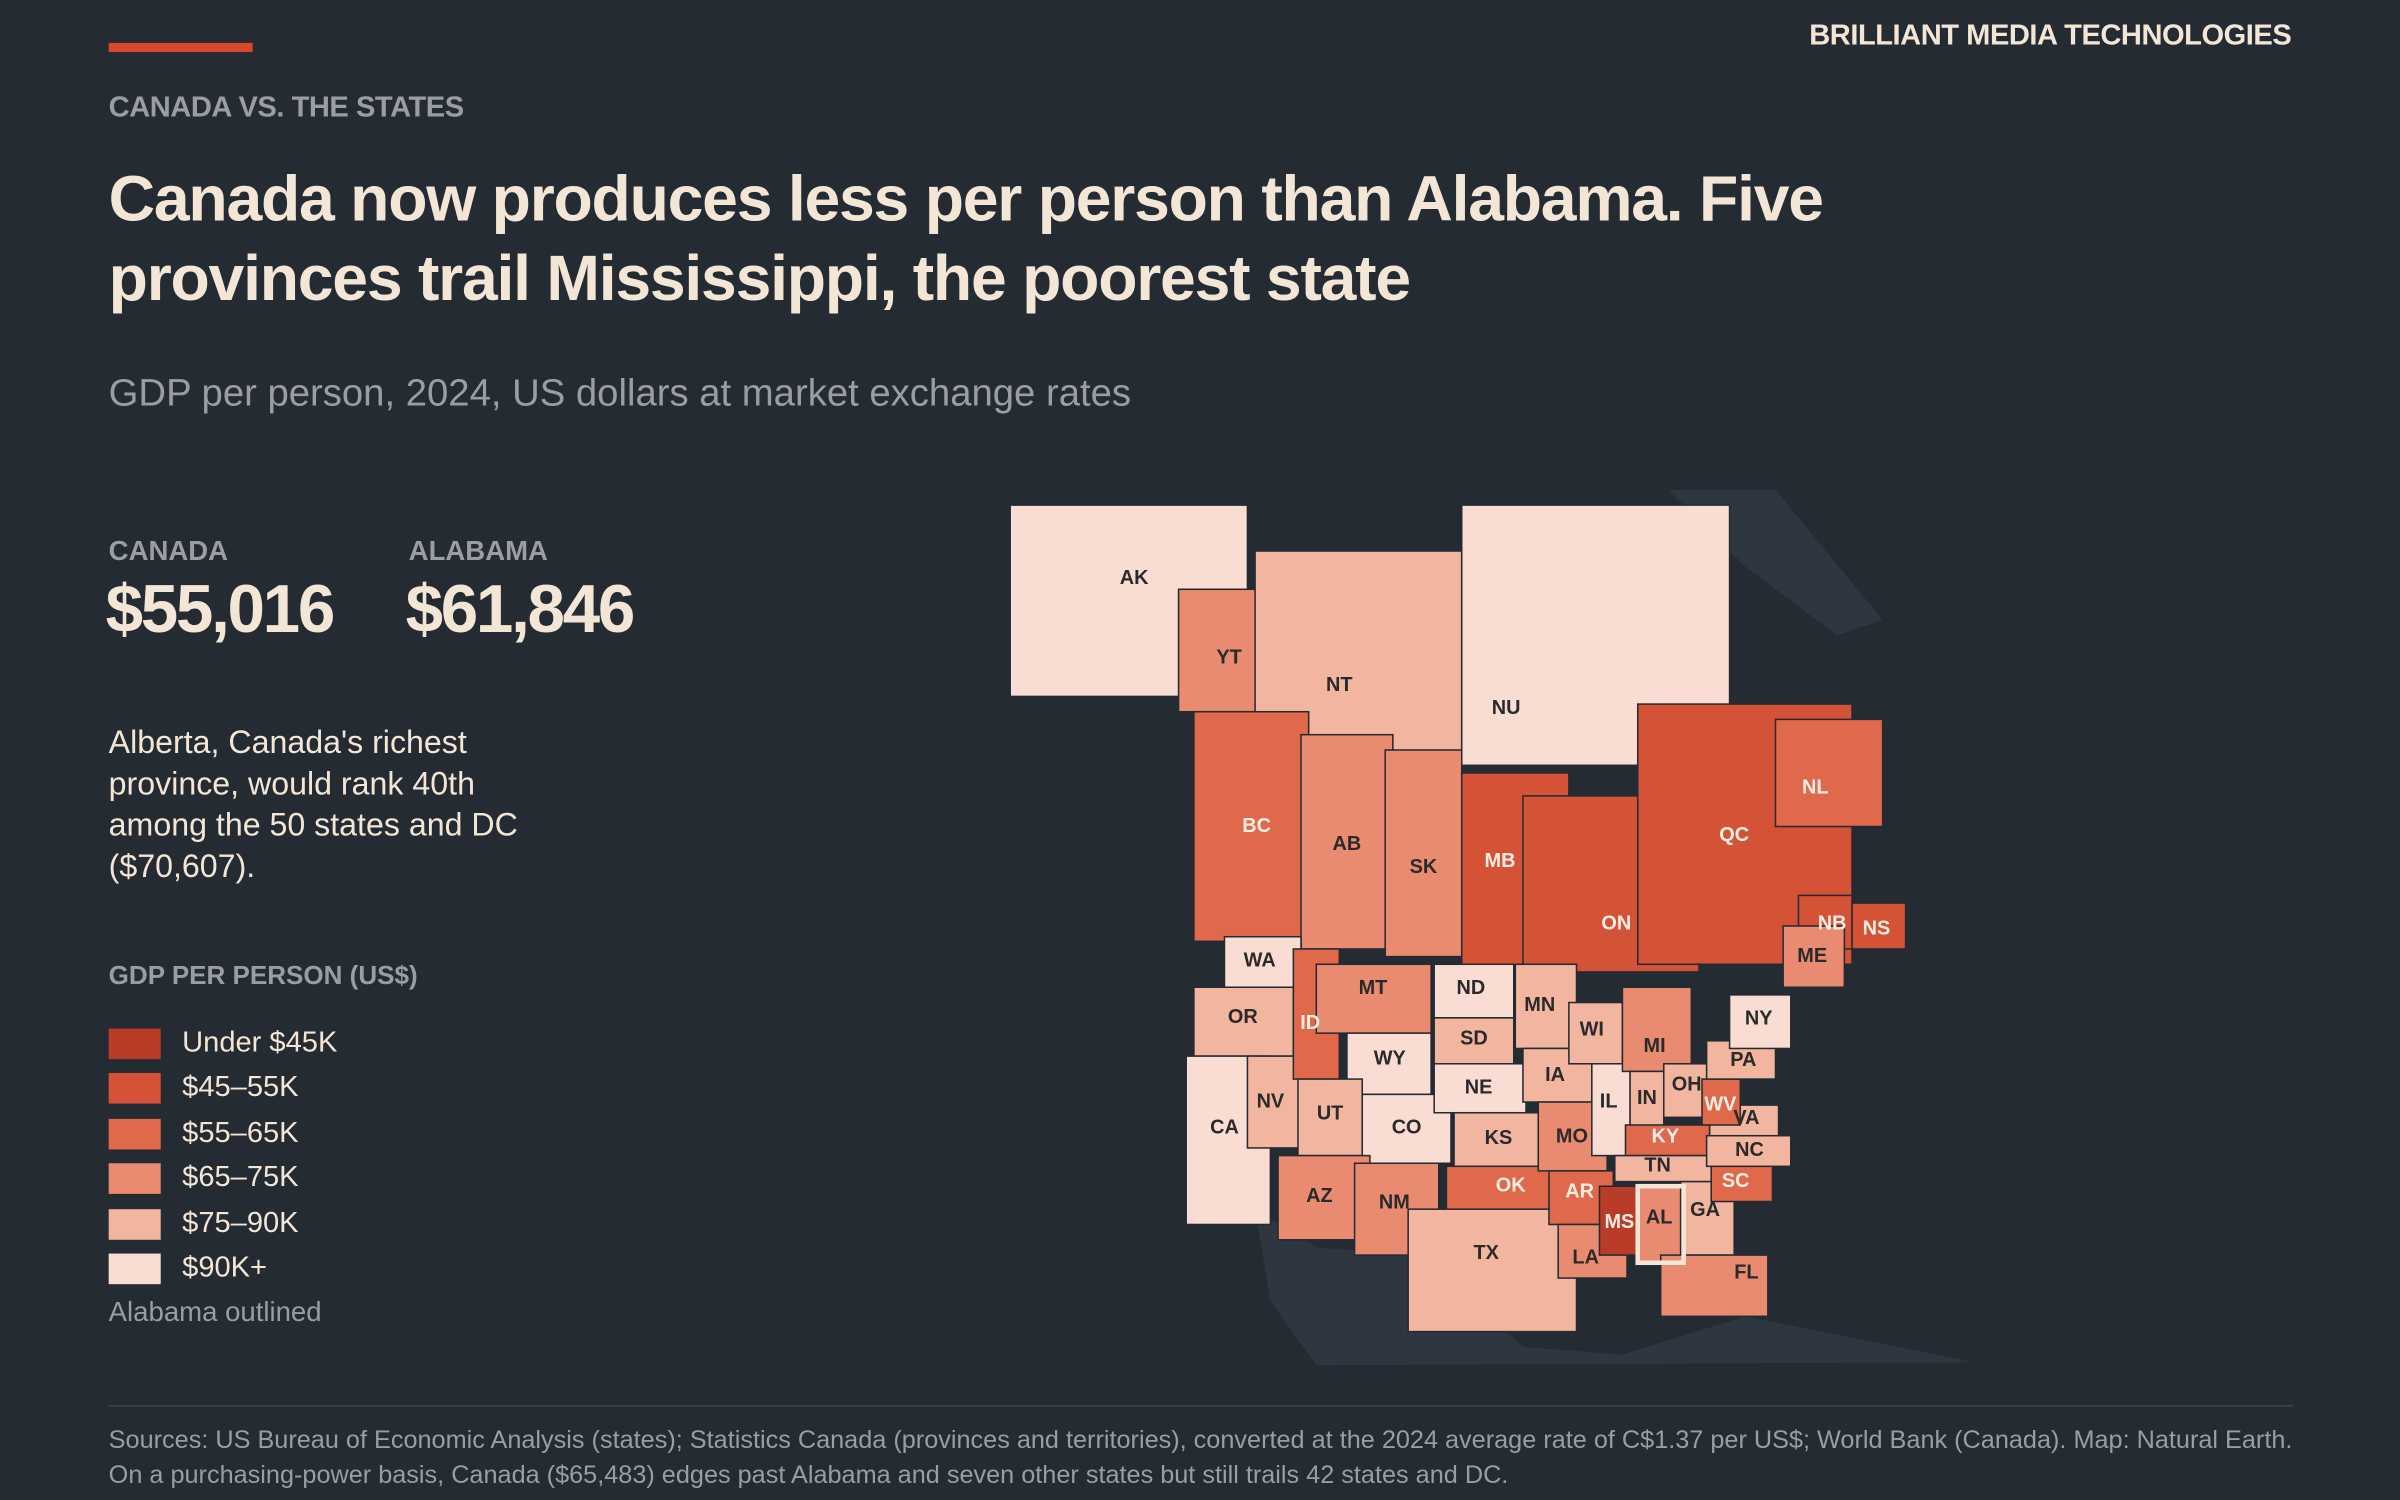 This screenshot has height=1500, width=2400. Describe the element at coordinates (1815, 788) in the screenshot. I see `region-label: NL` at that location.